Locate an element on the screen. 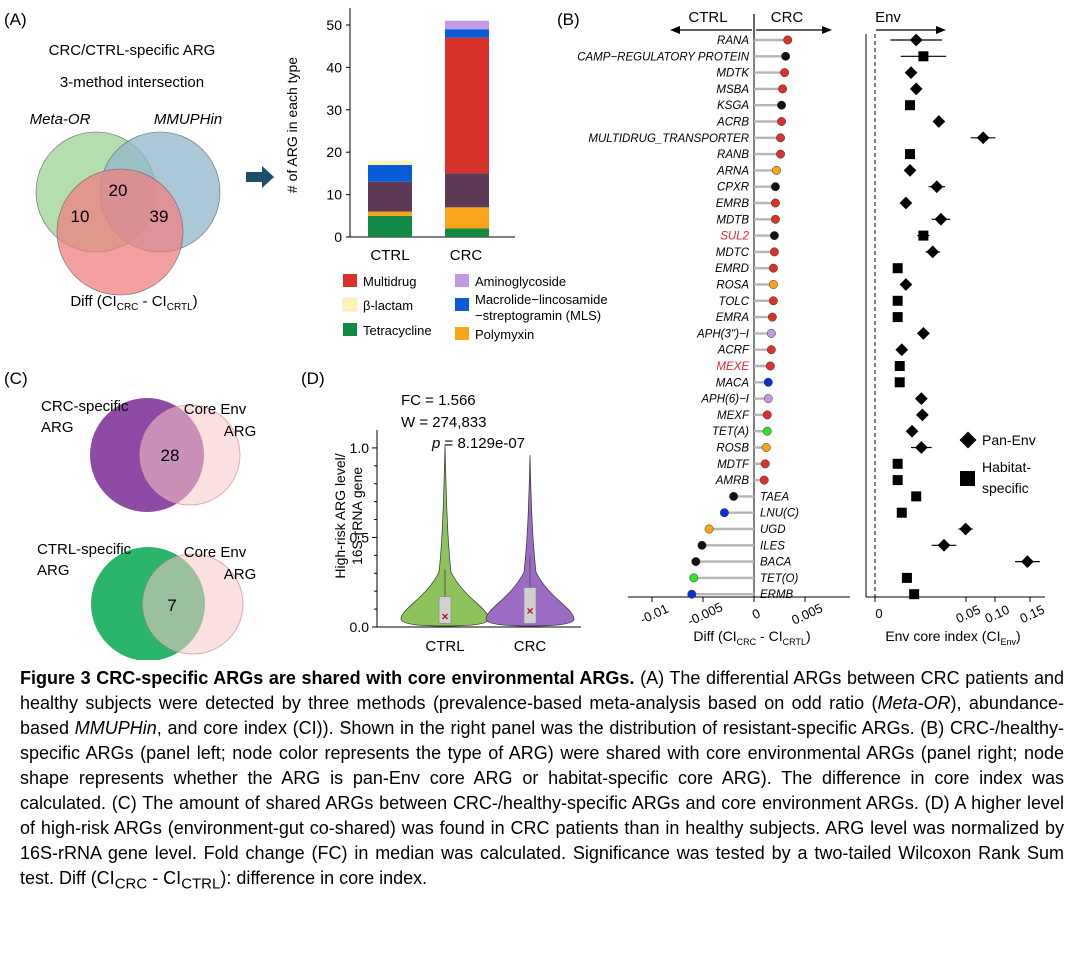 The width and height of the screenshot is (1080, 965). venn-c-top: CRC-specific ARG Core Env ARG 28 is located at coordinates (148, 455).